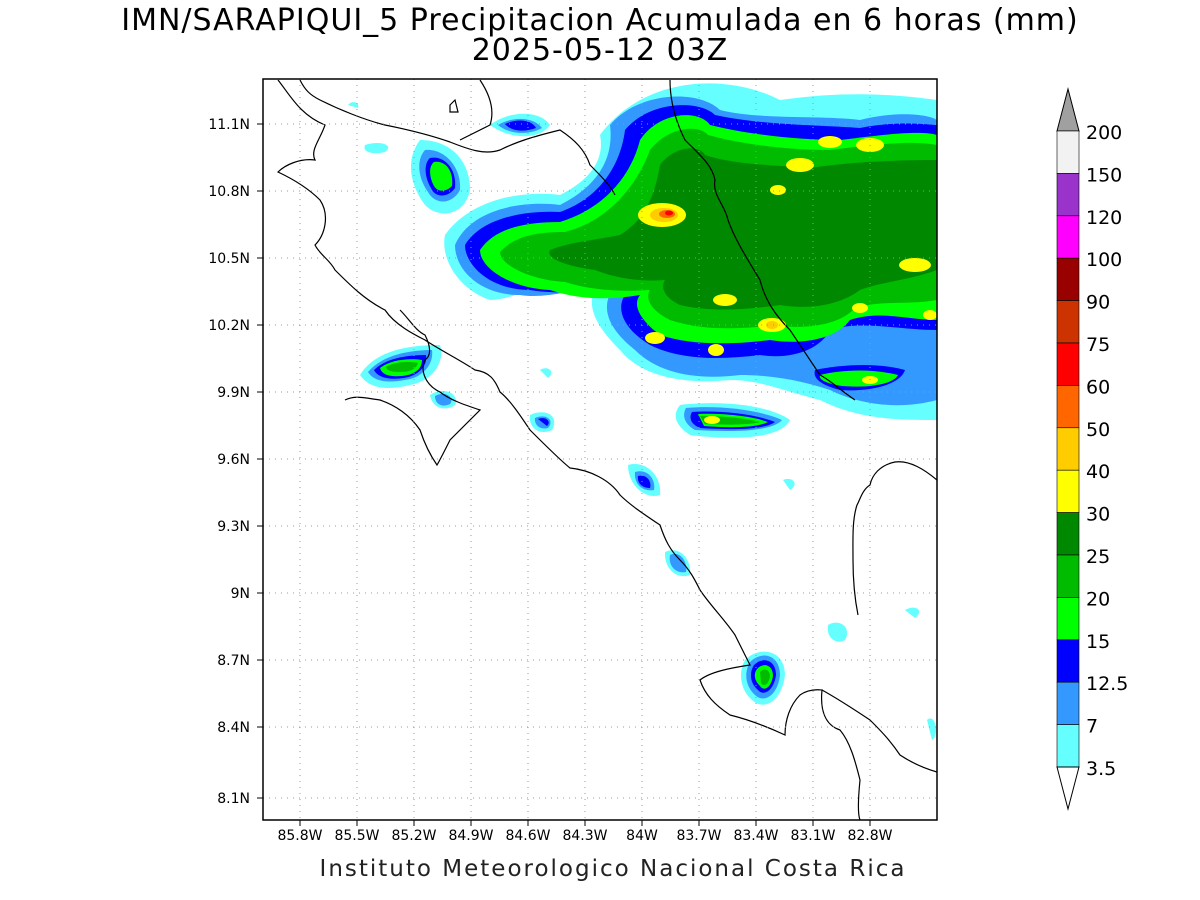 This screenshot has width=1200, height=900. Describe the element at coordinates (1098, 472) in the screenshot. I see `colorbar-label: 40` at that location.